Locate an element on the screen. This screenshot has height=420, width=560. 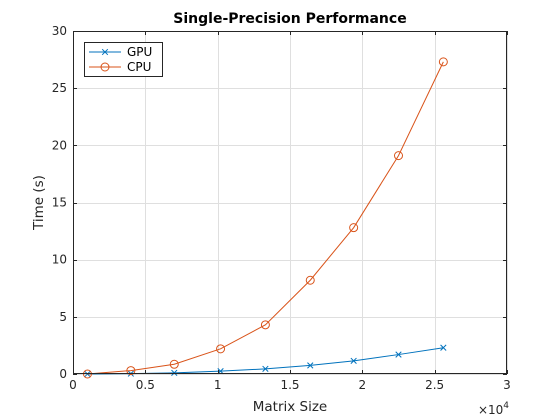
y-tick-label: 5 is located at coordinates (63, 317).